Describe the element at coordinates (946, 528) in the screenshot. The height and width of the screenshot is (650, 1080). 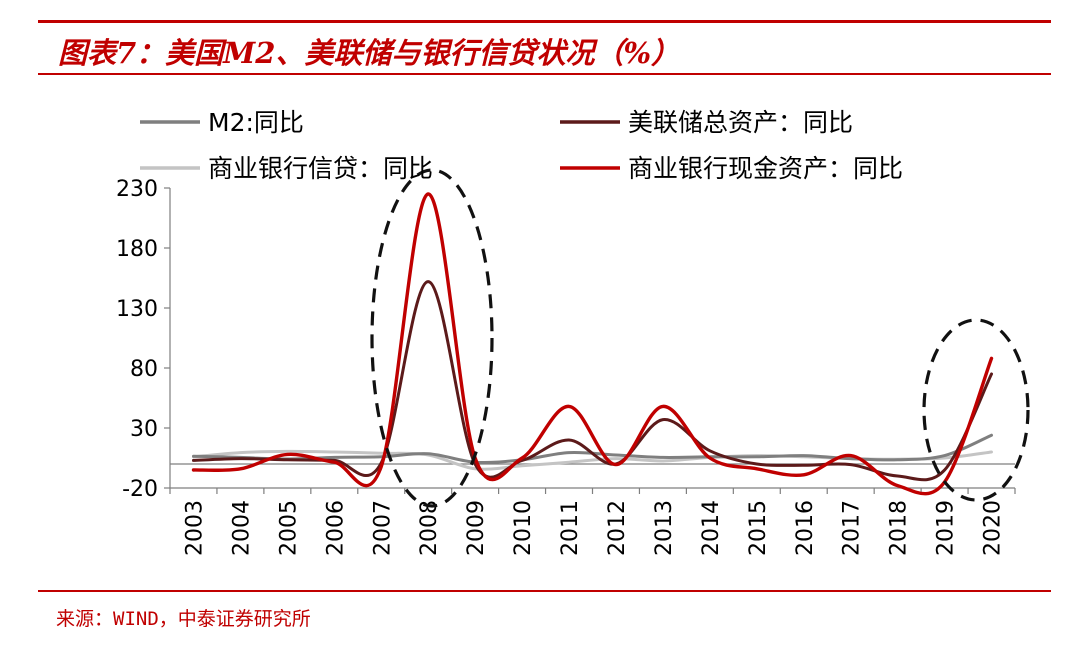
I see `x-tick-label: 2019` at that location.